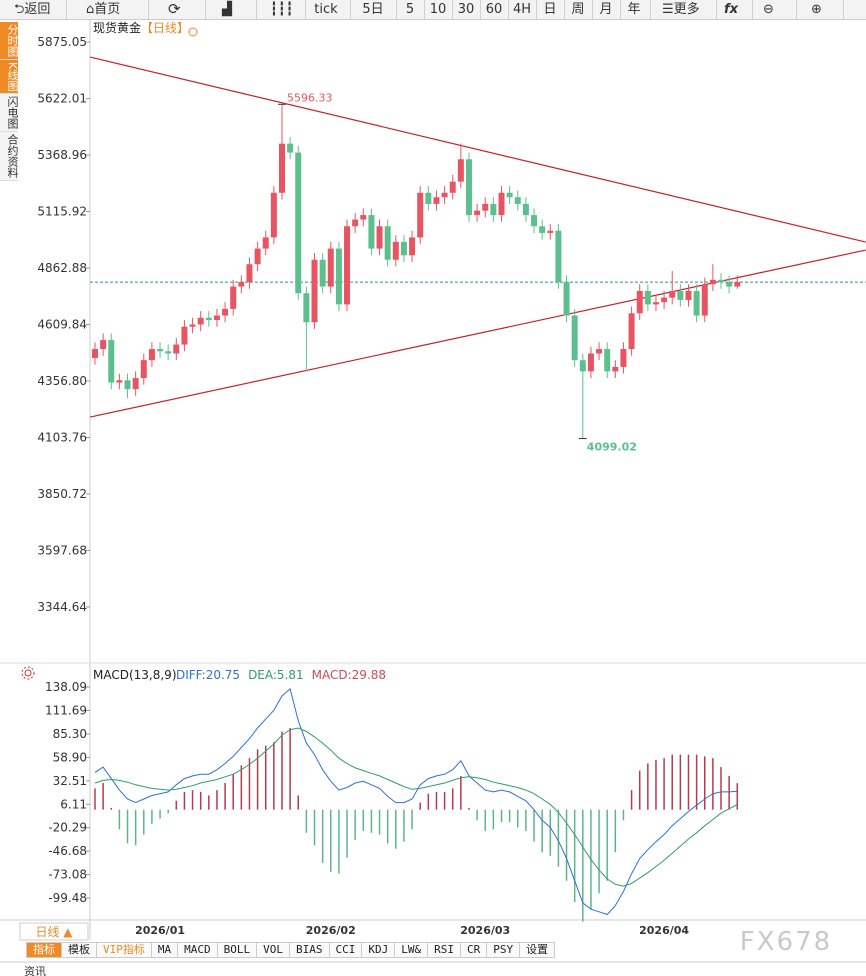 The height and width of the screenshot is (976, 866). I want to click on macd-title: MACD(13,8,9), so click(135, 675).